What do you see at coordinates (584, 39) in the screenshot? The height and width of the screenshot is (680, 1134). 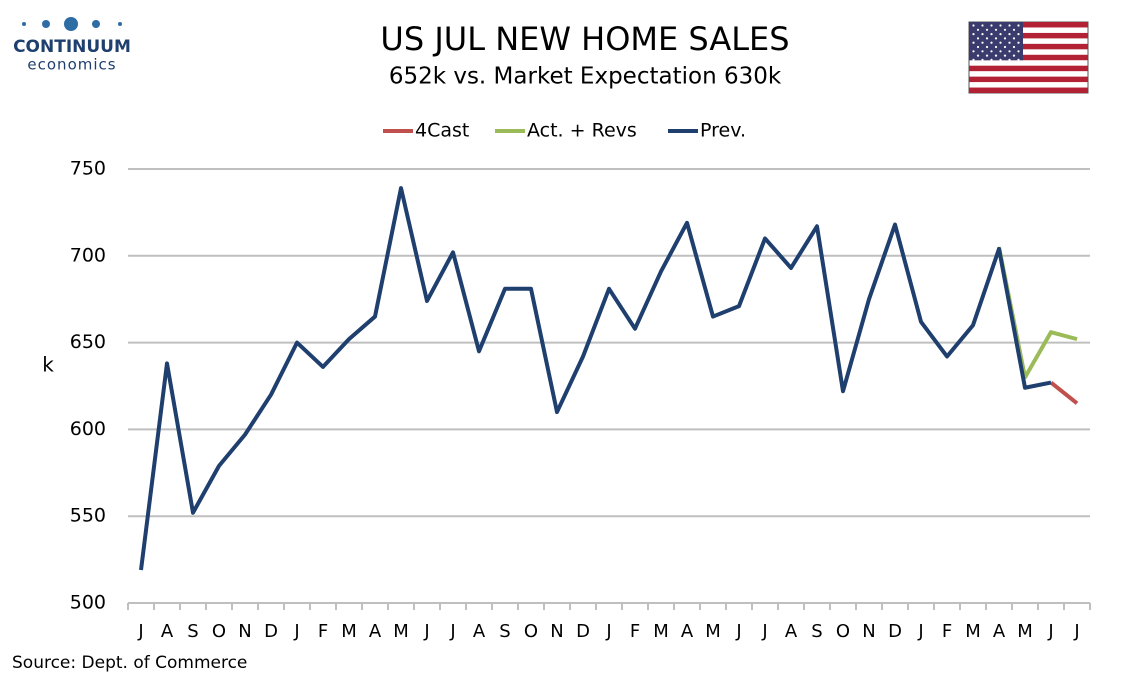 I see `chart-title: US JUL NEW HOME SALES` at bounding box center [584, 39].